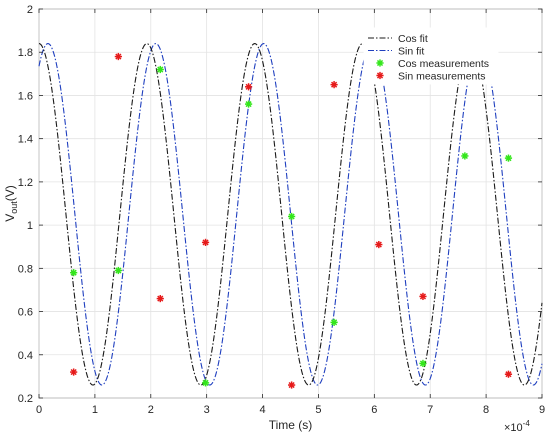 Image resolution: width=550 pixels, height=446 pixels. Describe the element at coordinates (207, 410) in the screenshot. I see `x-tick-label: 3` at that location.